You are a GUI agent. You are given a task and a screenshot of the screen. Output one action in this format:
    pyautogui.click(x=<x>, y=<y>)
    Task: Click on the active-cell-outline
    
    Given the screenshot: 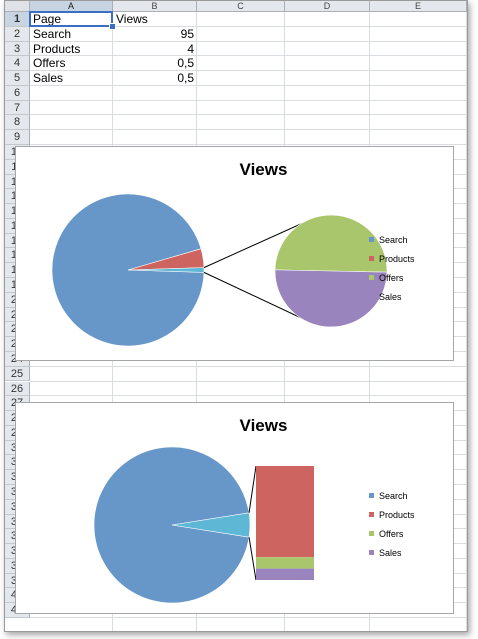 What is the action you would take?
    pyautogui.click(x=71, y=19)
    